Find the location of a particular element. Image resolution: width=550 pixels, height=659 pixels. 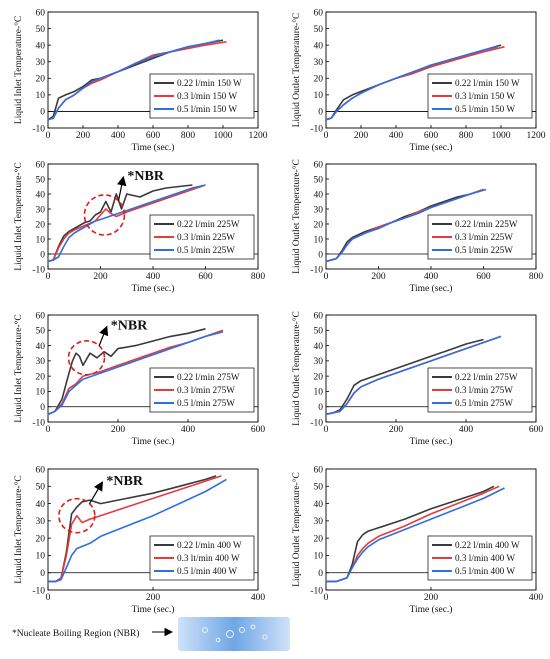

x-tick-label: 1000 is located at coordinates (501, 136).